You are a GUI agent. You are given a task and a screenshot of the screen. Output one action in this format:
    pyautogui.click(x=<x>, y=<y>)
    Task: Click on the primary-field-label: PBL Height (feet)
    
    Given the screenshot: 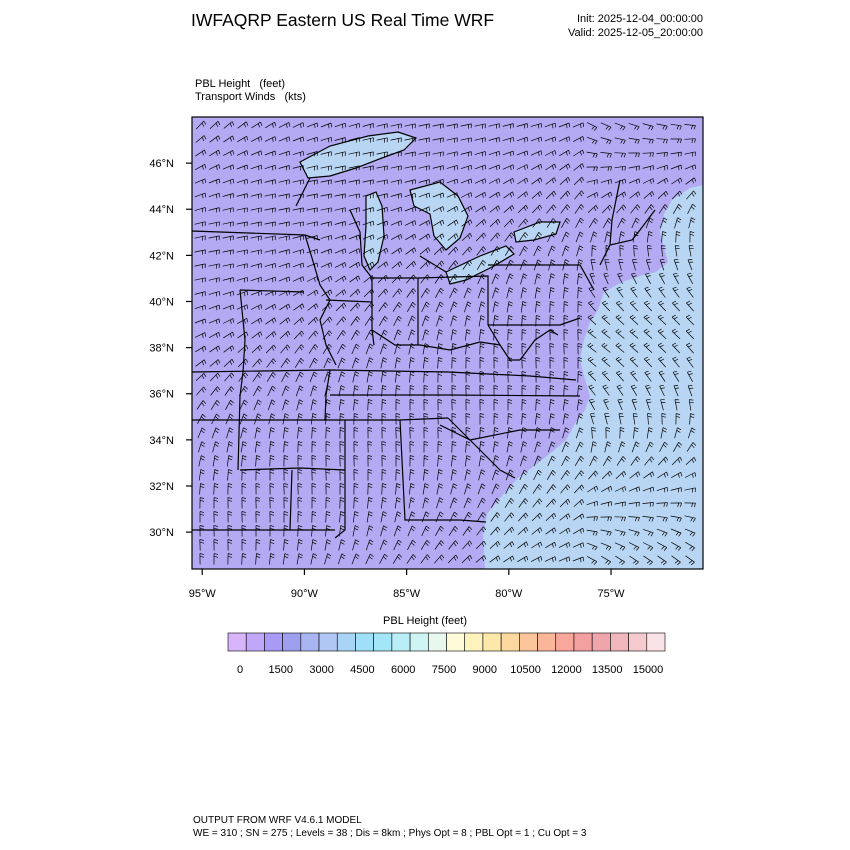 What is the action you would take?
    pyautogui.click(x=240, y=84)
    